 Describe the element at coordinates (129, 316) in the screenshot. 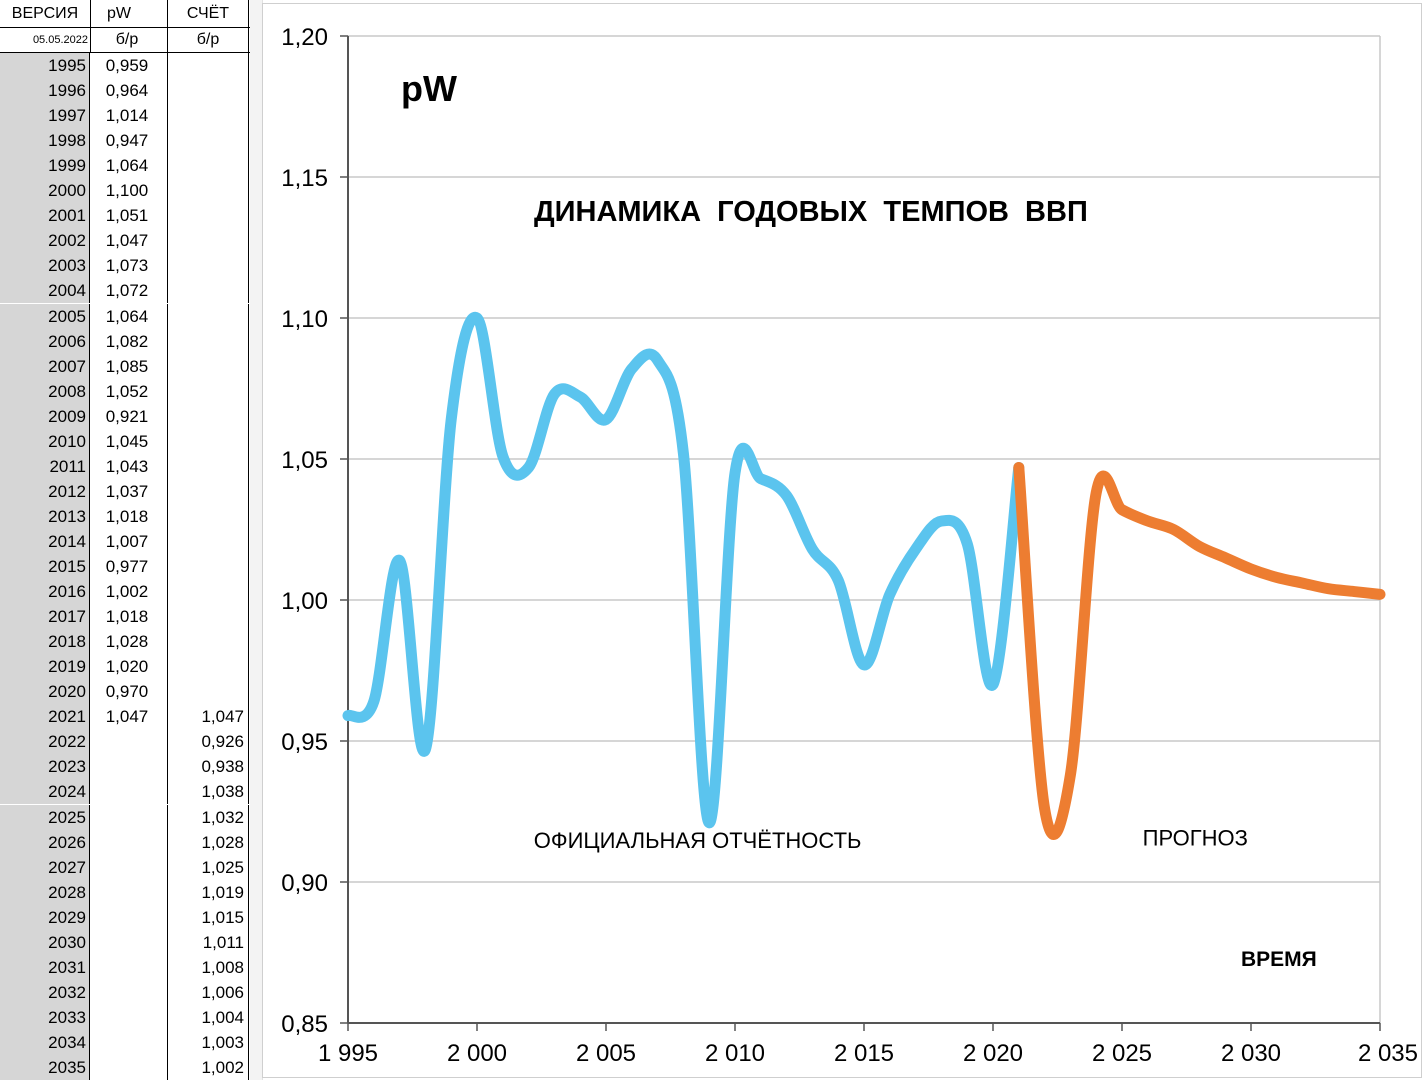

I see `cell-pw: 1,064` at that location.